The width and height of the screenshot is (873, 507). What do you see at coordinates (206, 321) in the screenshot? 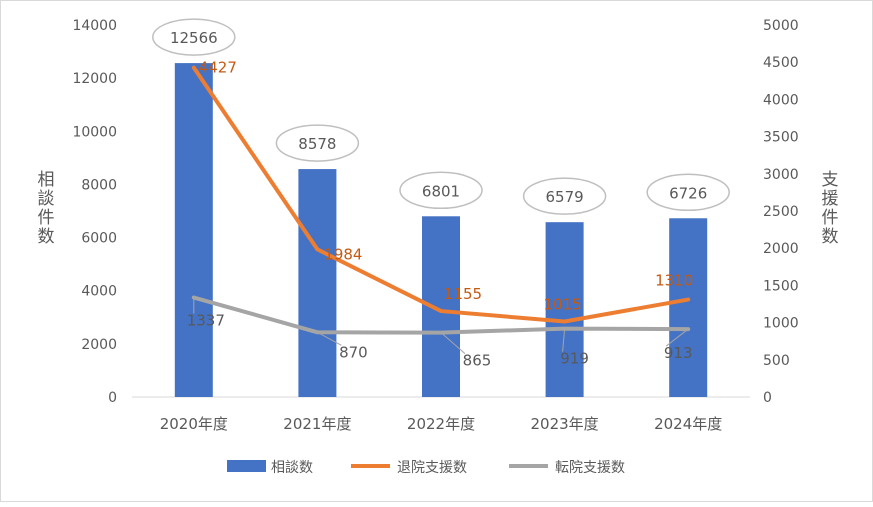
I see `line-data-label: 1337` at bounding box center [206, 321].